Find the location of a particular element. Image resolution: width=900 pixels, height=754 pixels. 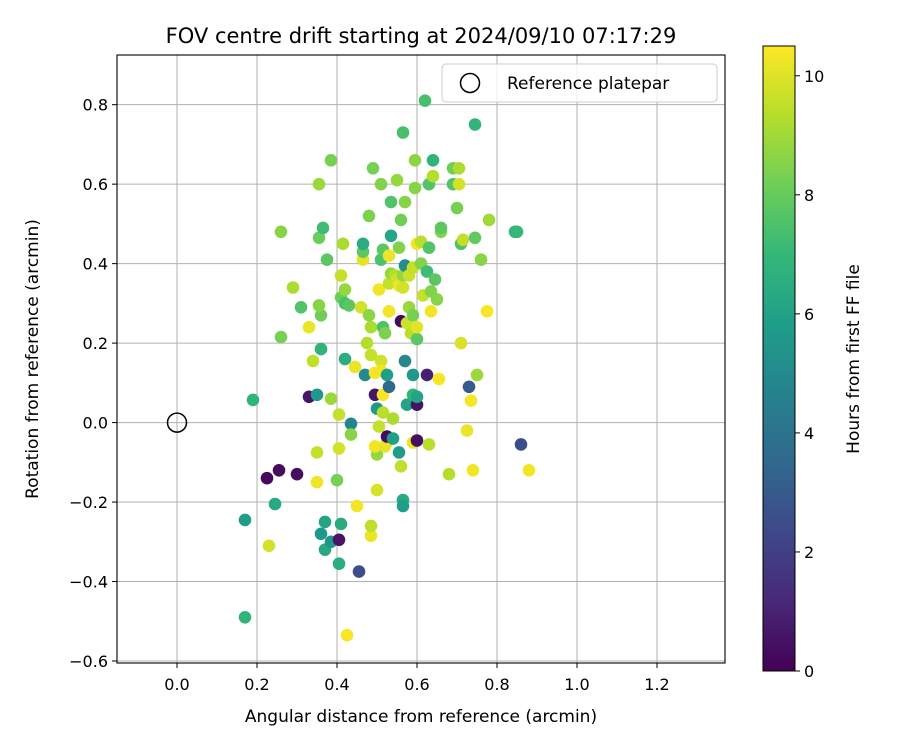

colorbar-label: Hours from first FF file is located at coordinates (854, 359).